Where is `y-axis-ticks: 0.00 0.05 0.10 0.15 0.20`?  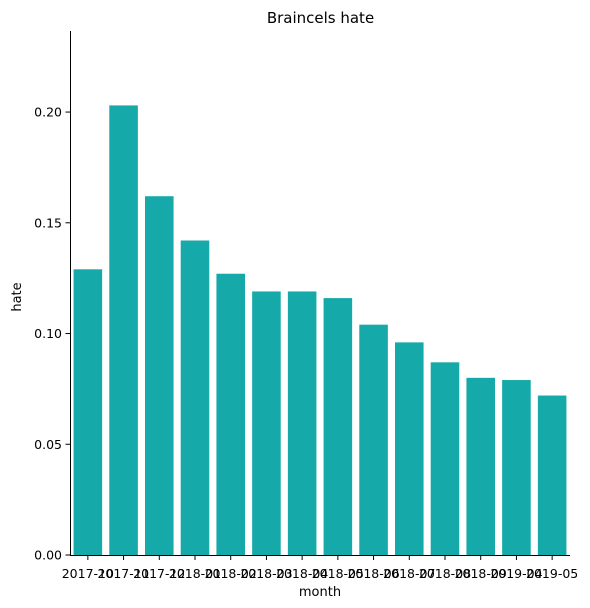 y-axis-ticks: 0.00 0.05 0.10 0.15 0.20 is located at coordinates (52, 334).